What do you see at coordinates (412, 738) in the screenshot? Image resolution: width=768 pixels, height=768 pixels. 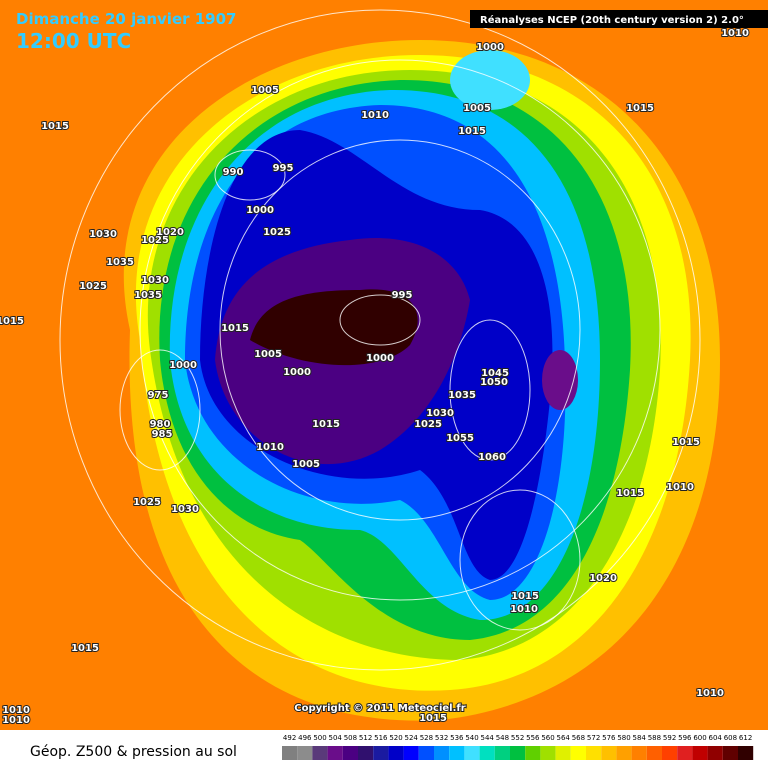 I see `scale-label: 524` at bounding box center [412, 738].